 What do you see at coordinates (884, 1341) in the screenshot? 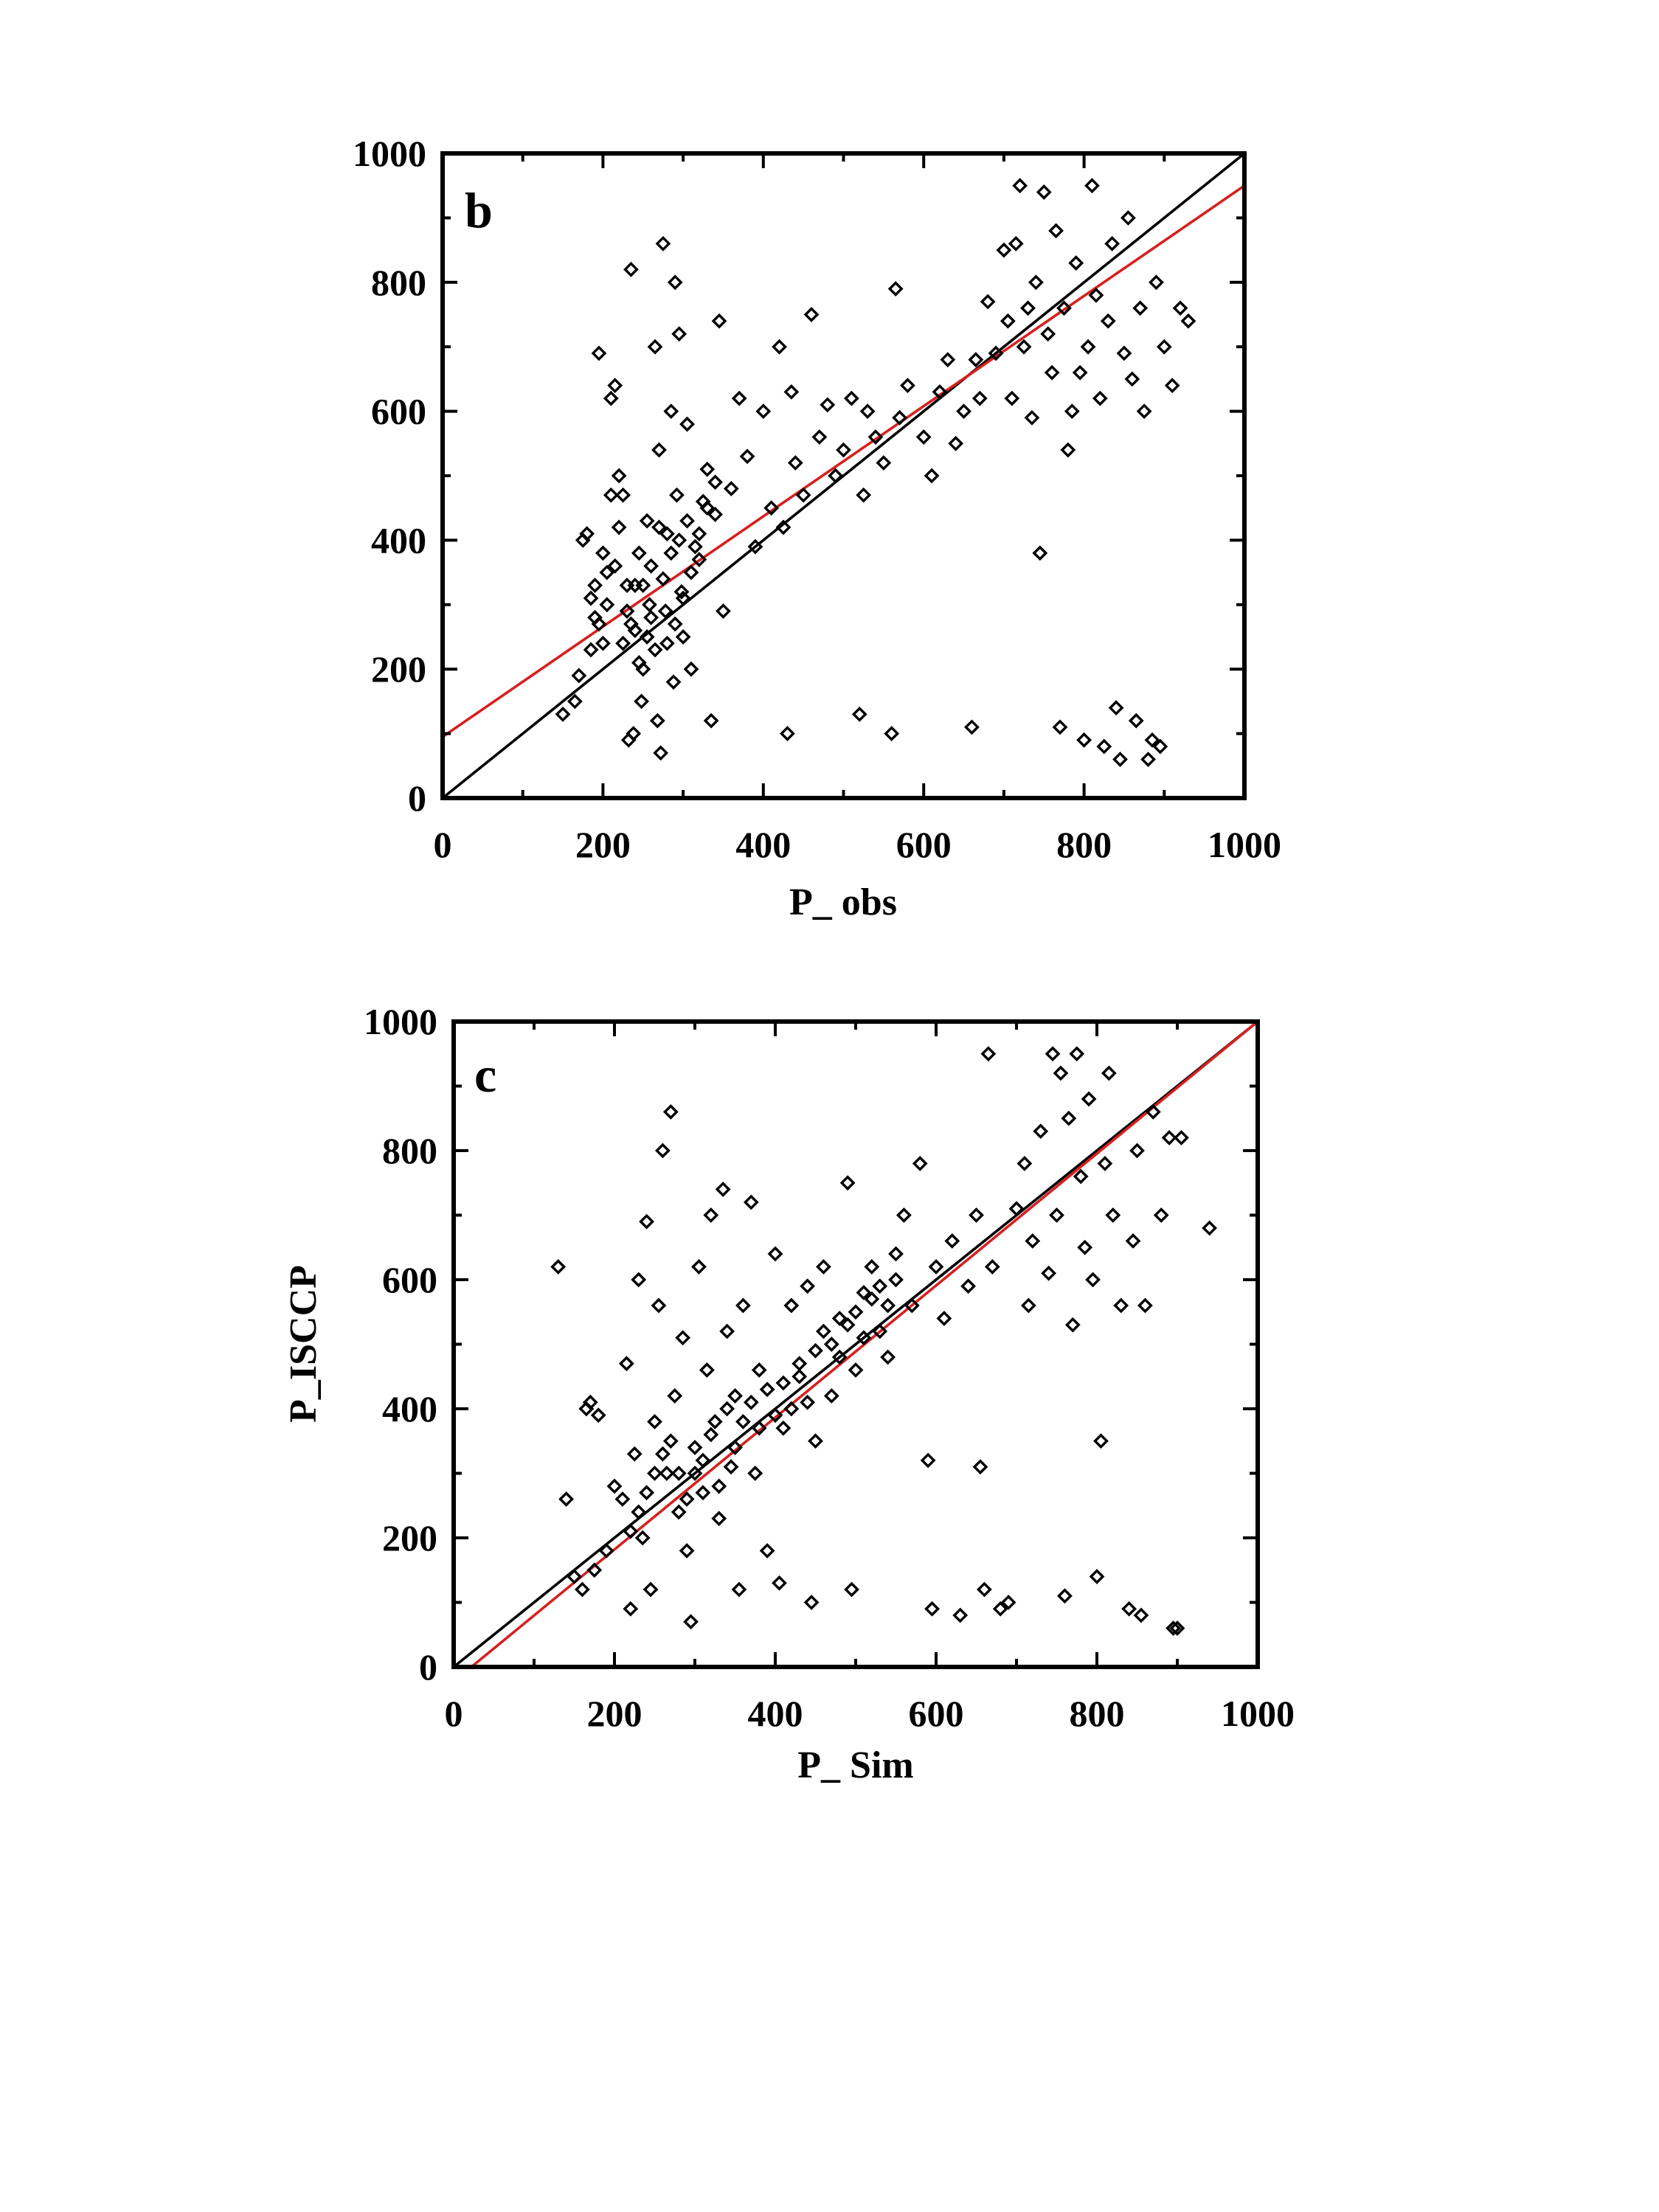
I see `data-points` at bounding box center [884, 1341].